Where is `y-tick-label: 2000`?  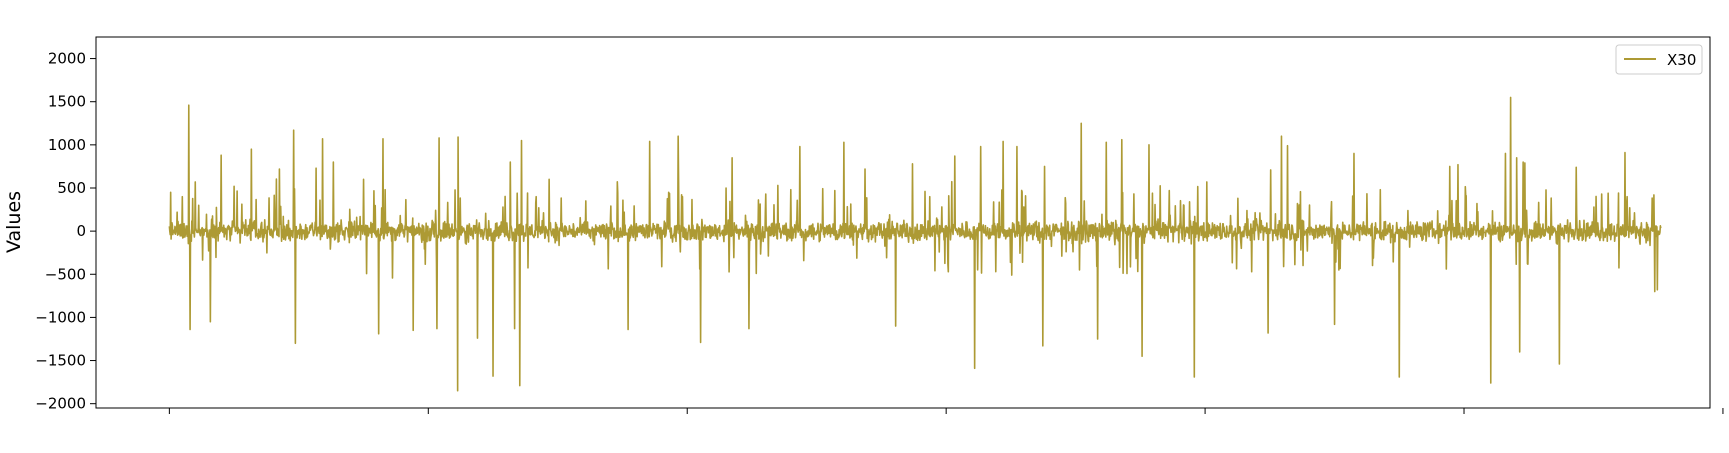 y-tick-label: 2000 is located at coordinates (67, 59).